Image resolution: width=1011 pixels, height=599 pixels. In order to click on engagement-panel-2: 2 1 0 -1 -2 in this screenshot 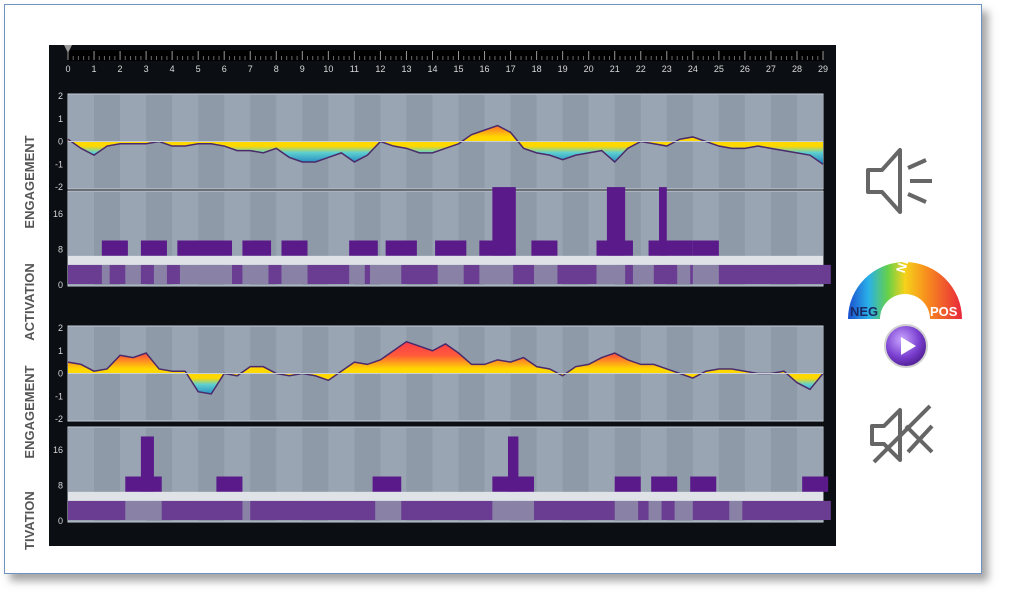, I will do `click(439, 373)`.